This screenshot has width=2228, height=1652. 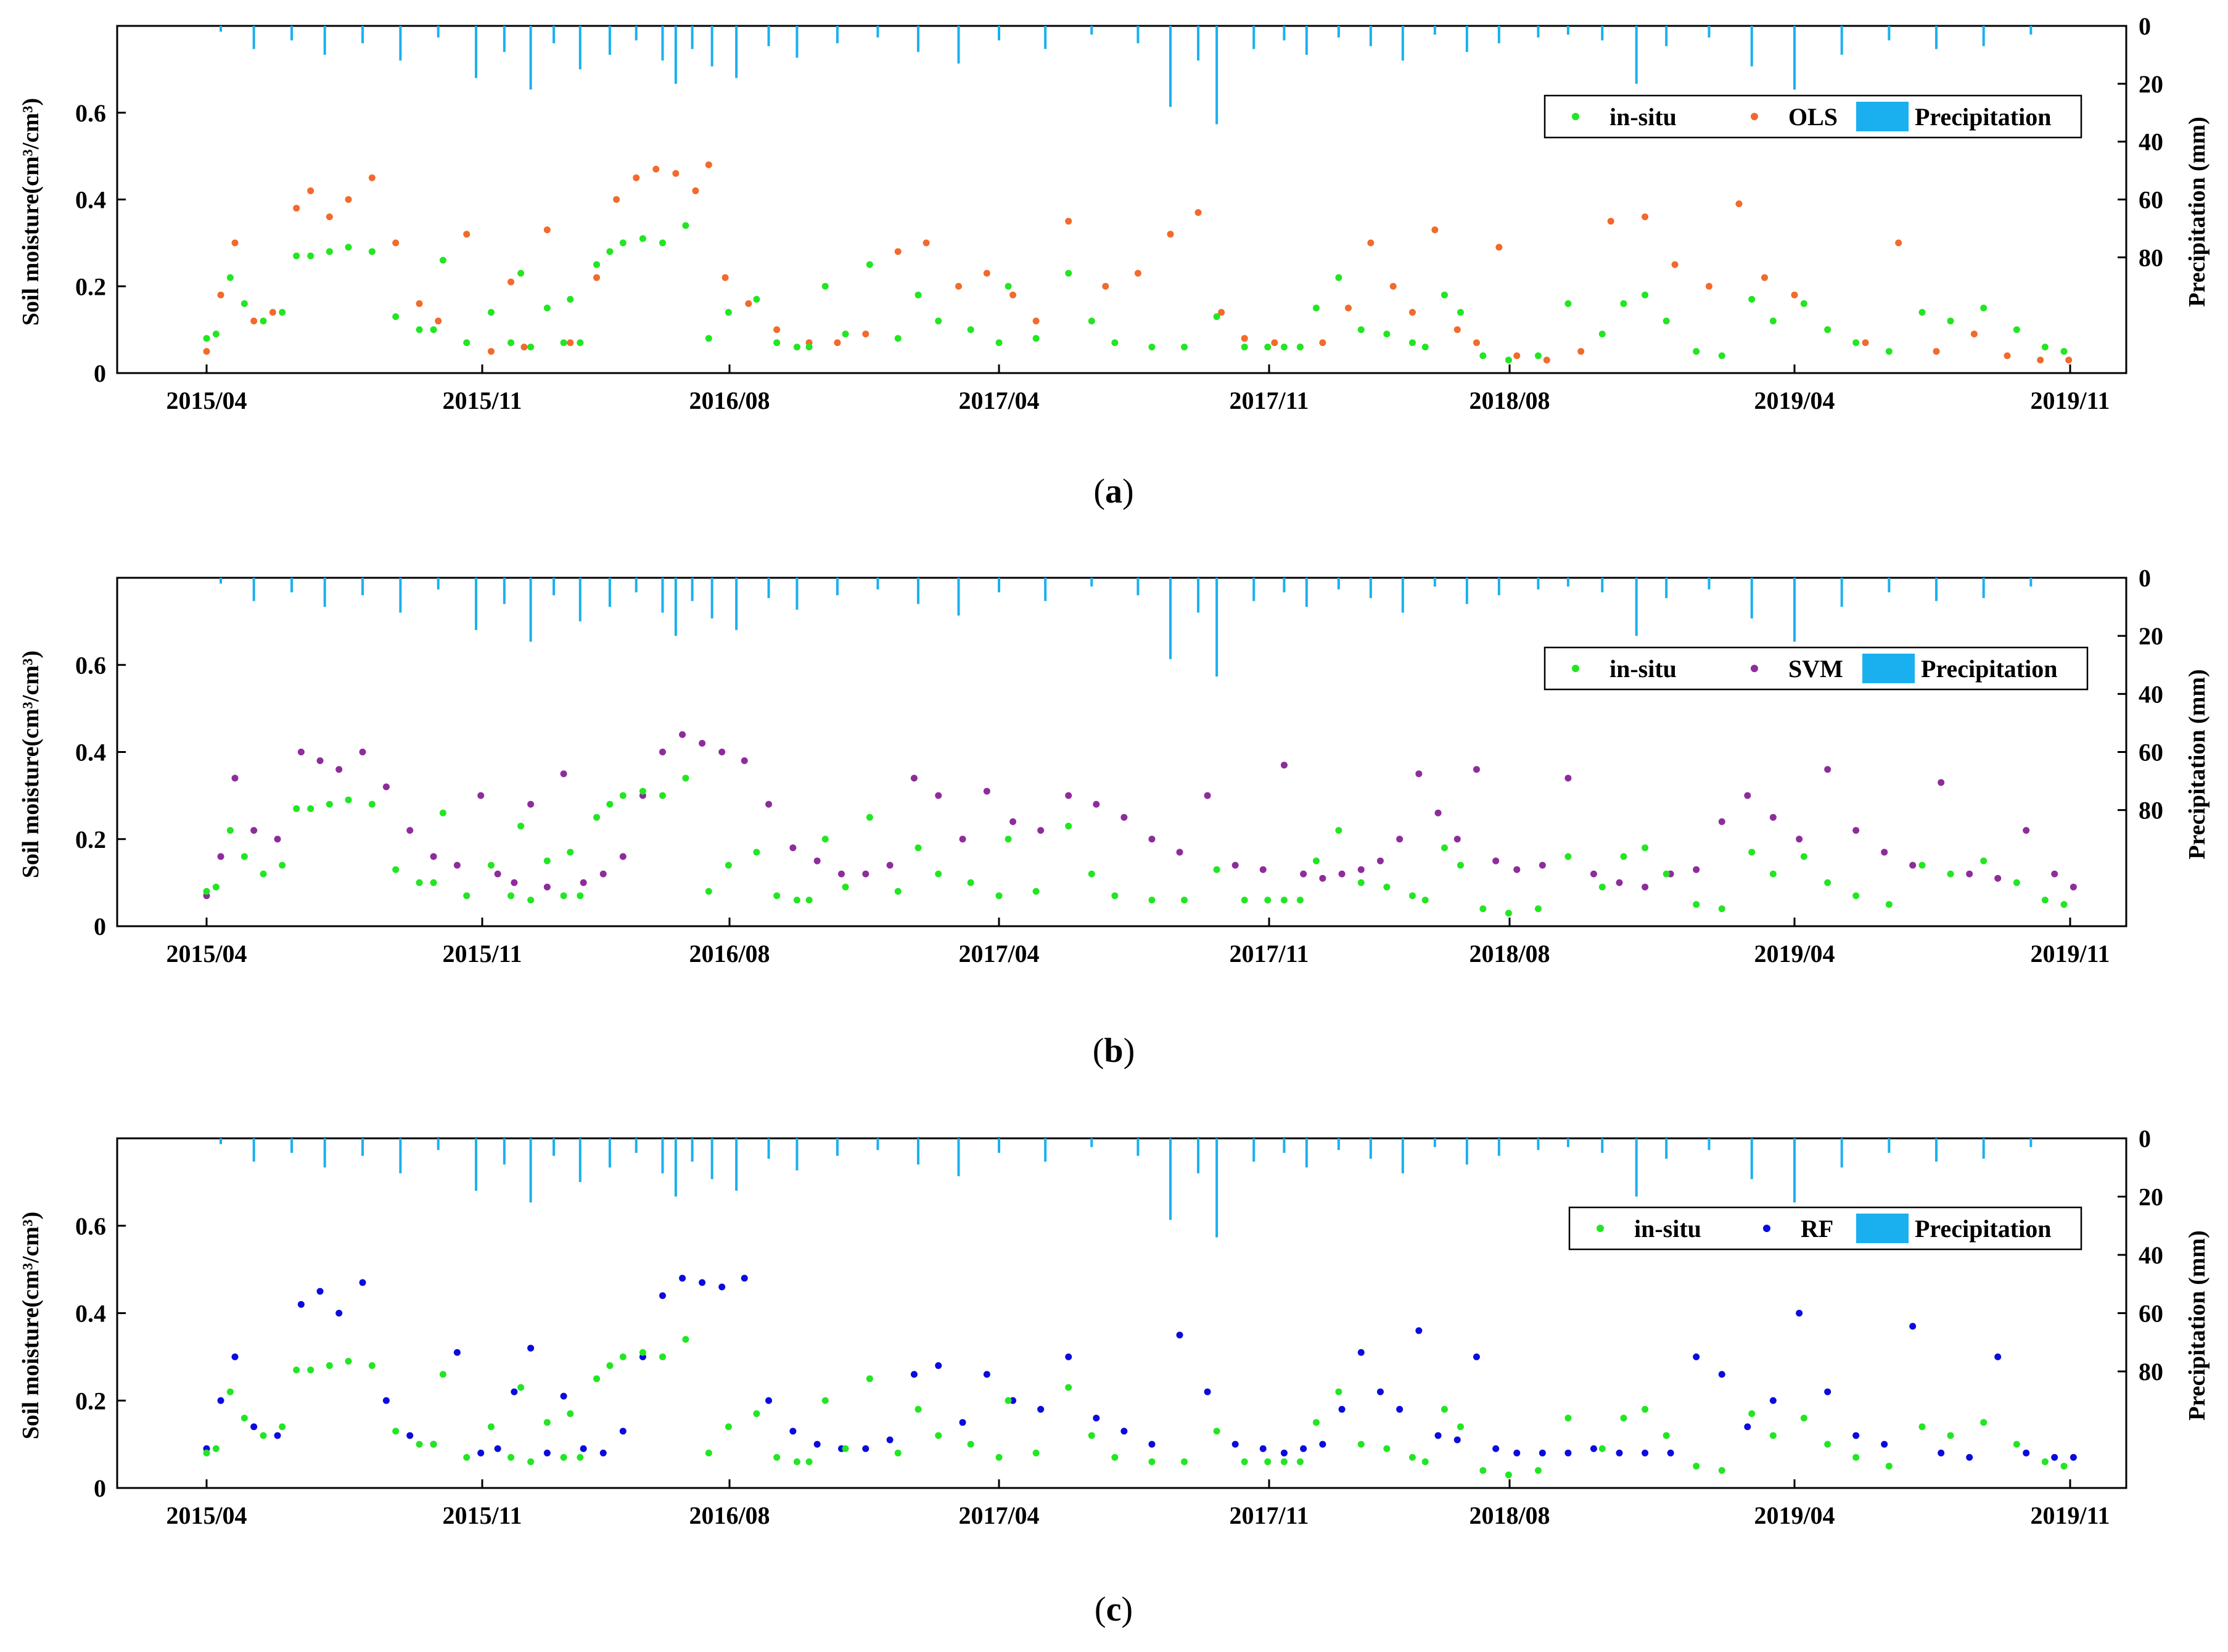 I want to click on y2-tick-label: 60, so click(x=2151, y=200).